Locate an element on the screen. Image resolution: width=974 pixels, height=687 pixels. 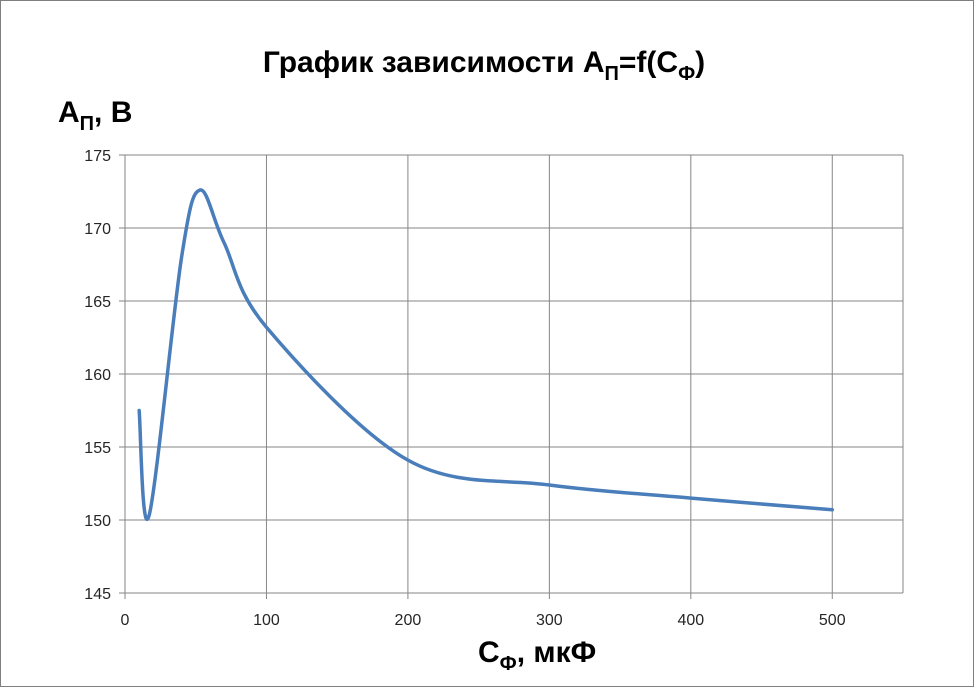
y-tick-label: 150 is located at coordinates (97, 521).